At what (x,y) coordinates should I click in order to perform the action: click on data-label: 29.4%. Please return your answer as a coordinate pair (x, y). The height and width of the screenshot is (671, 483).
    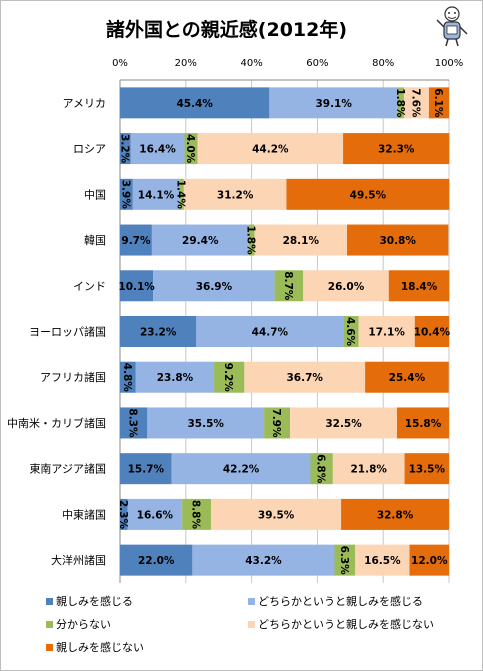
    Looking at the image, I should click on (200, 241).